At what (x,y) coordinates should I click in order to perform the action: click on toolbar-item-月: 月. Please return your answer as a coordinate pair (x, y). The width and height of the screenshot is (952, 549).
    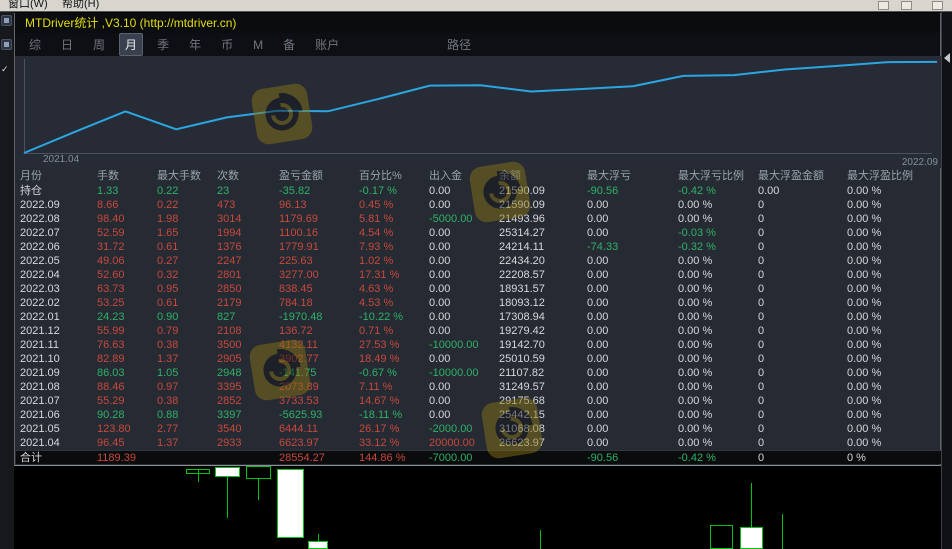
    Looking at the image, I should click on (131, 44).